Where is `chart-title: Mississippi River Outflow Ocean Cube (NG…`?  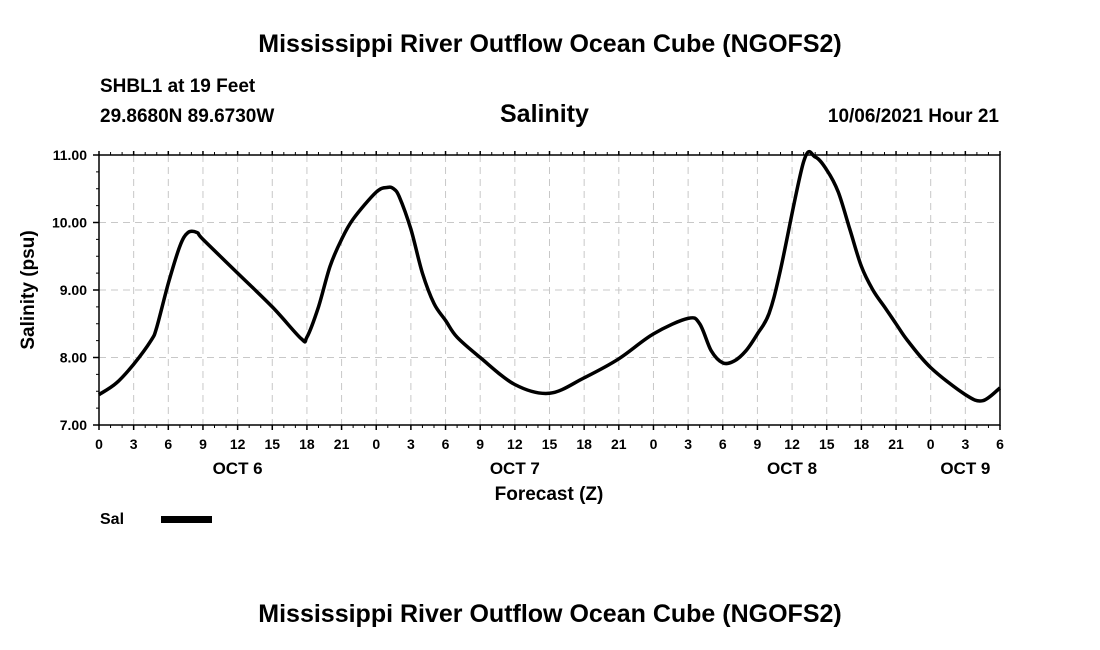 chart-title: Mississippi River Outflow Ocean Cube (NG… is located at coordinates (550, 44).